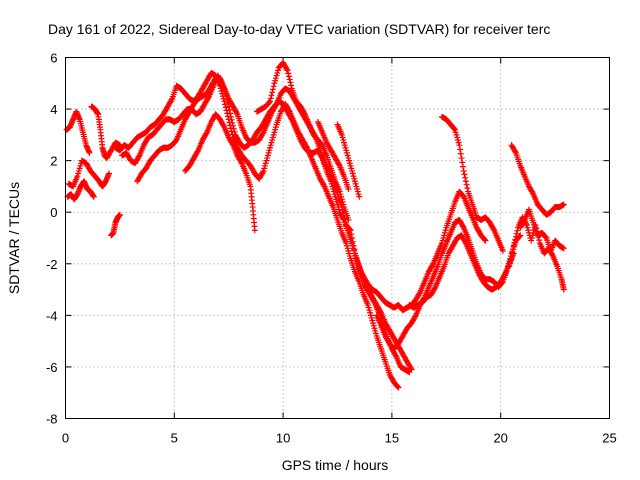 This screenshot has width=640, height=480. What do you see at coordinates (392, 438) in the screenshot?
I see `x-tick-label: 15` at bounding box center [392, 438].